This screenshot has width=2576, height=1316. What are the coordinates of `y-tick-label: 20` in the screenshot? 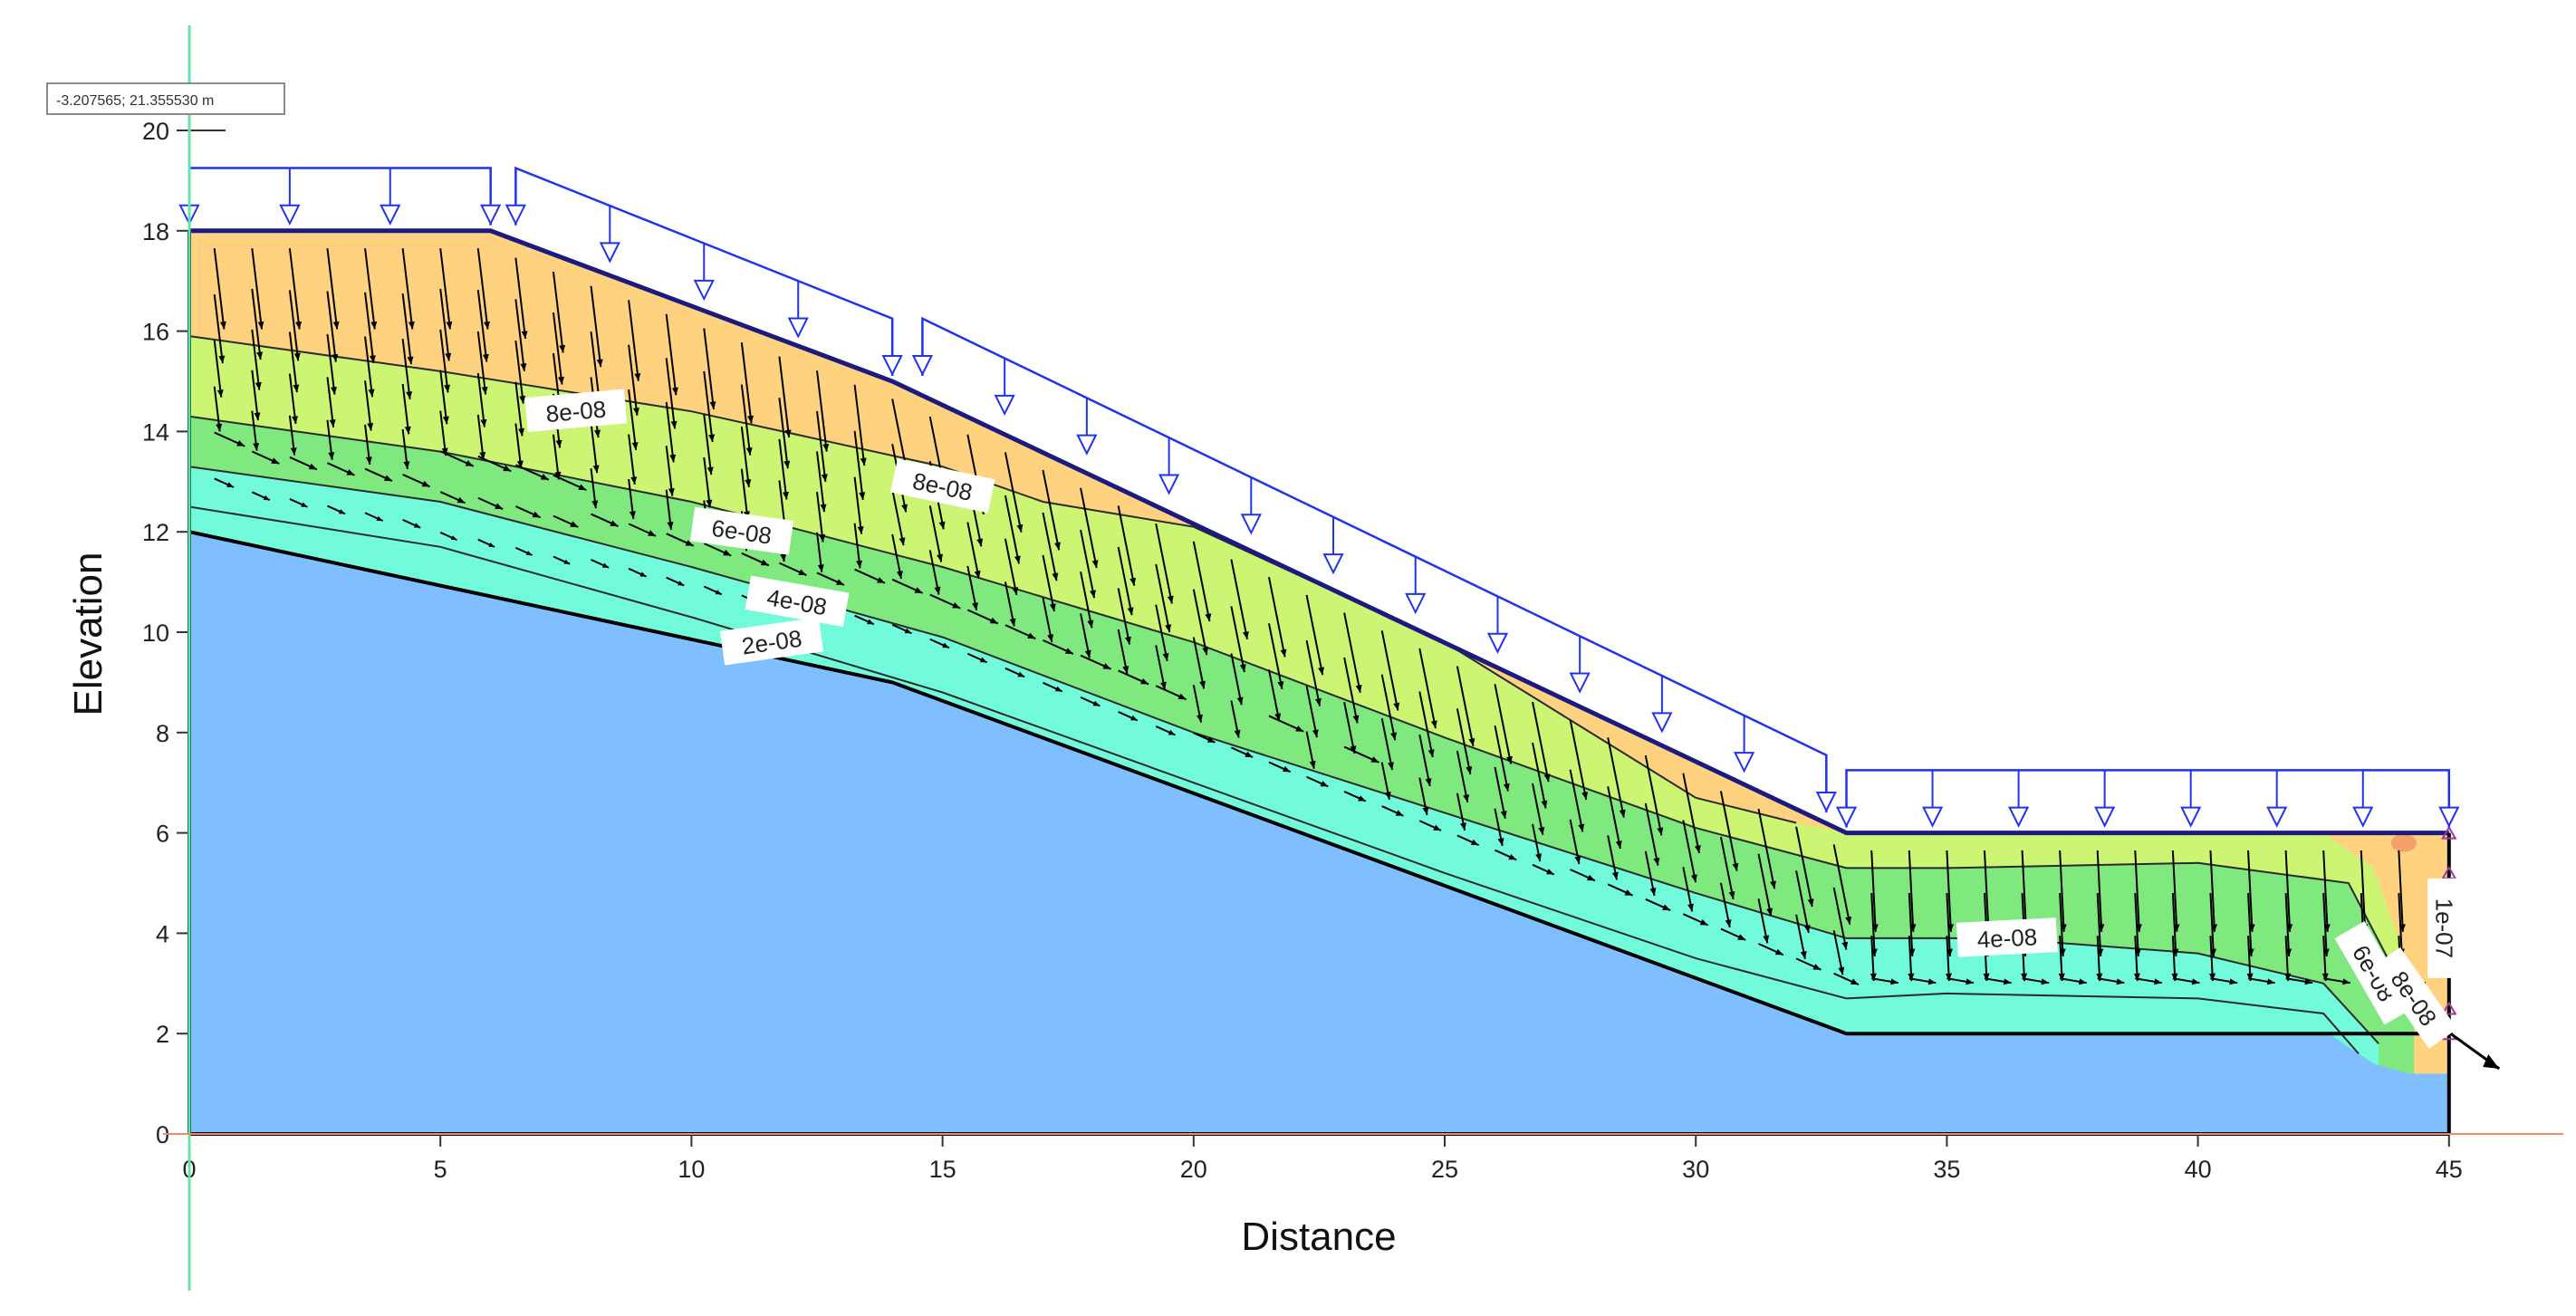 It's located at (155, 131).